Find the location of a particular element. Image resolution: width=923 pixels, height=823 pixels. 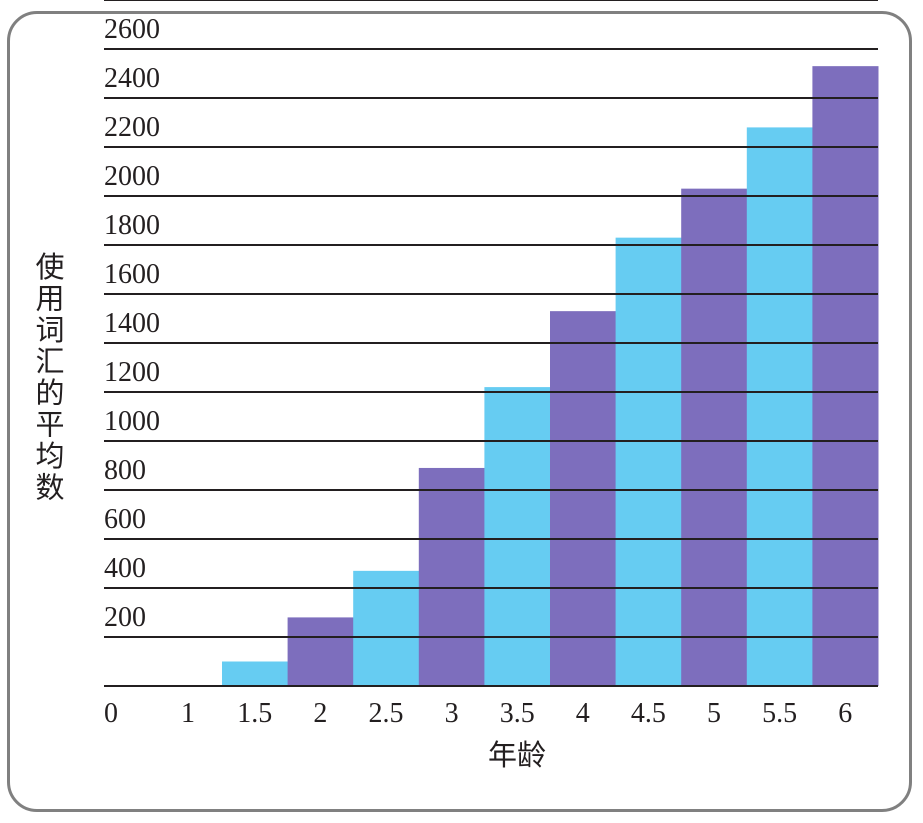

y-tick-label: 1400 is located at coordinates (132, 323).